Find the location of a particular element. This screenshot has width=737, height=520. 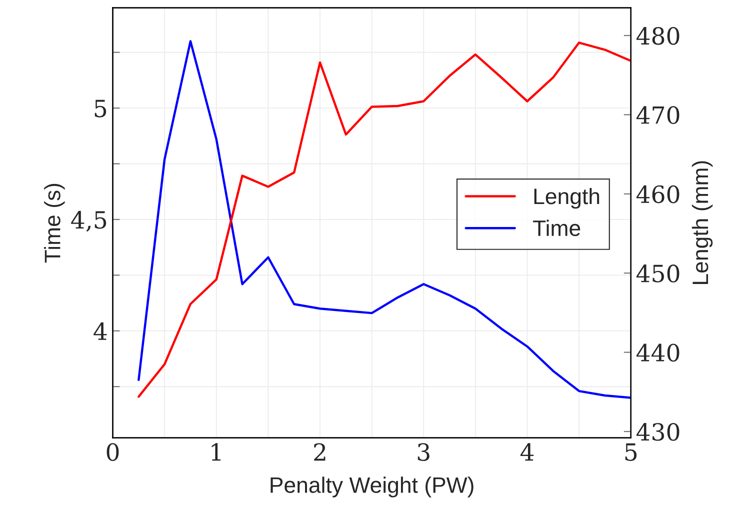

y2-tick-label: 460 is located at coordinates (658, 194).